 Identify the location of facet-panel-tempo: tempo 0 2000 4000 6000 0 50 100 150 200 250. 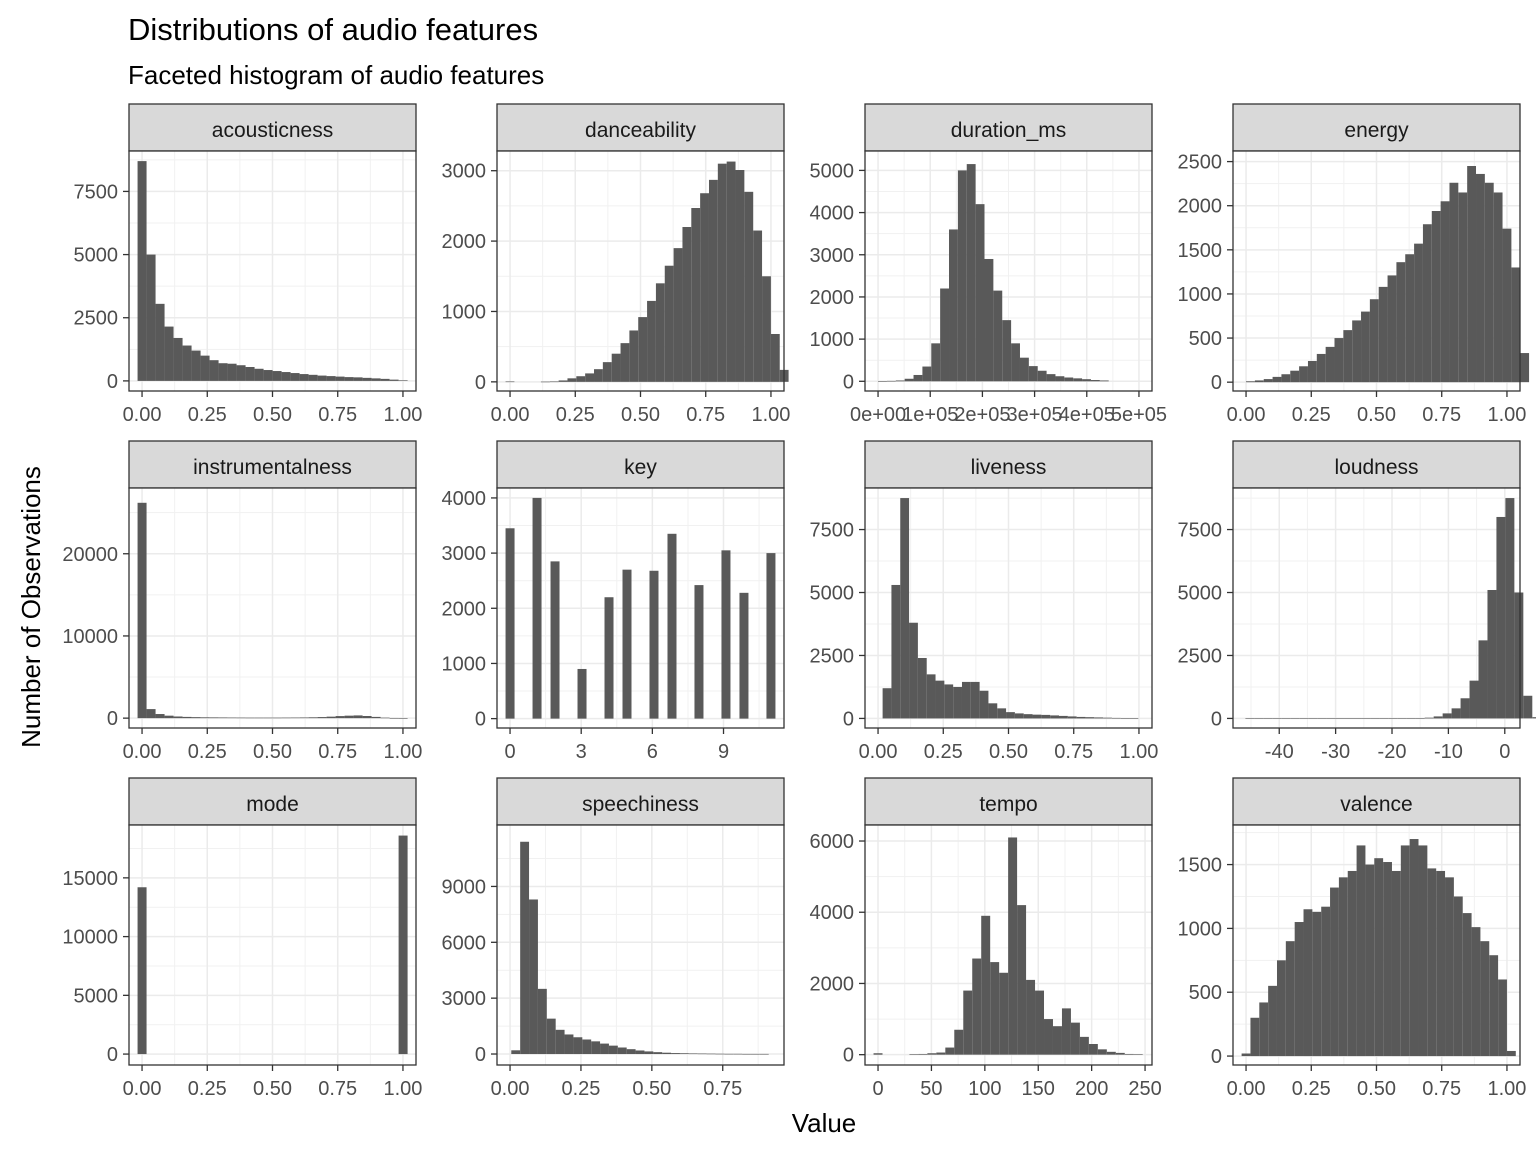
(986, 938).